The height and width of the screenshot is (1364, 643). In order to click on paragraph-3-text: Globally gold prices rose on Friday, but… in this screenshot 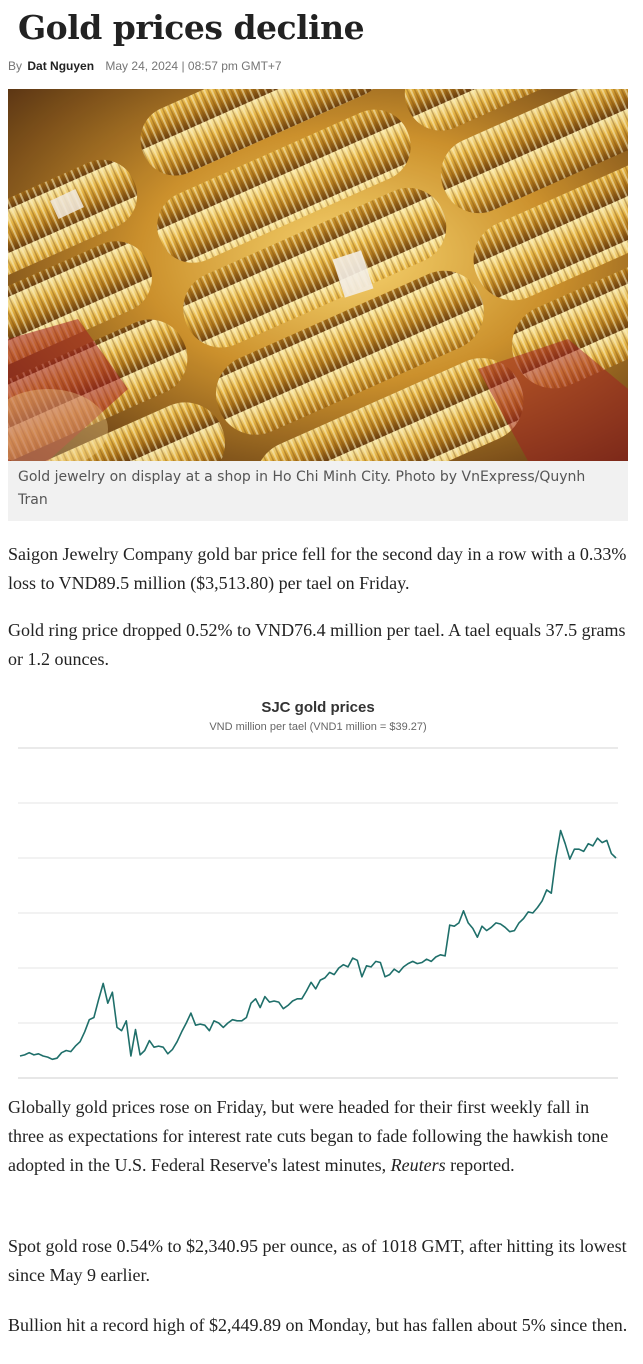, I will do `click(308, 1136)`.